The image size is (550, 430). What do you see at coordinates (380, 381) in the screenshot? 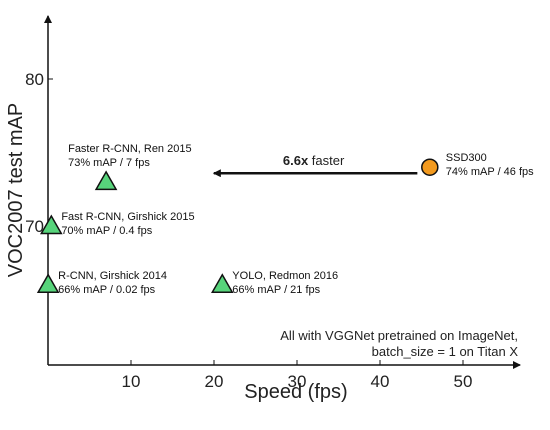
I see `x-tick-label: 40` at bounding box center [380, 381].